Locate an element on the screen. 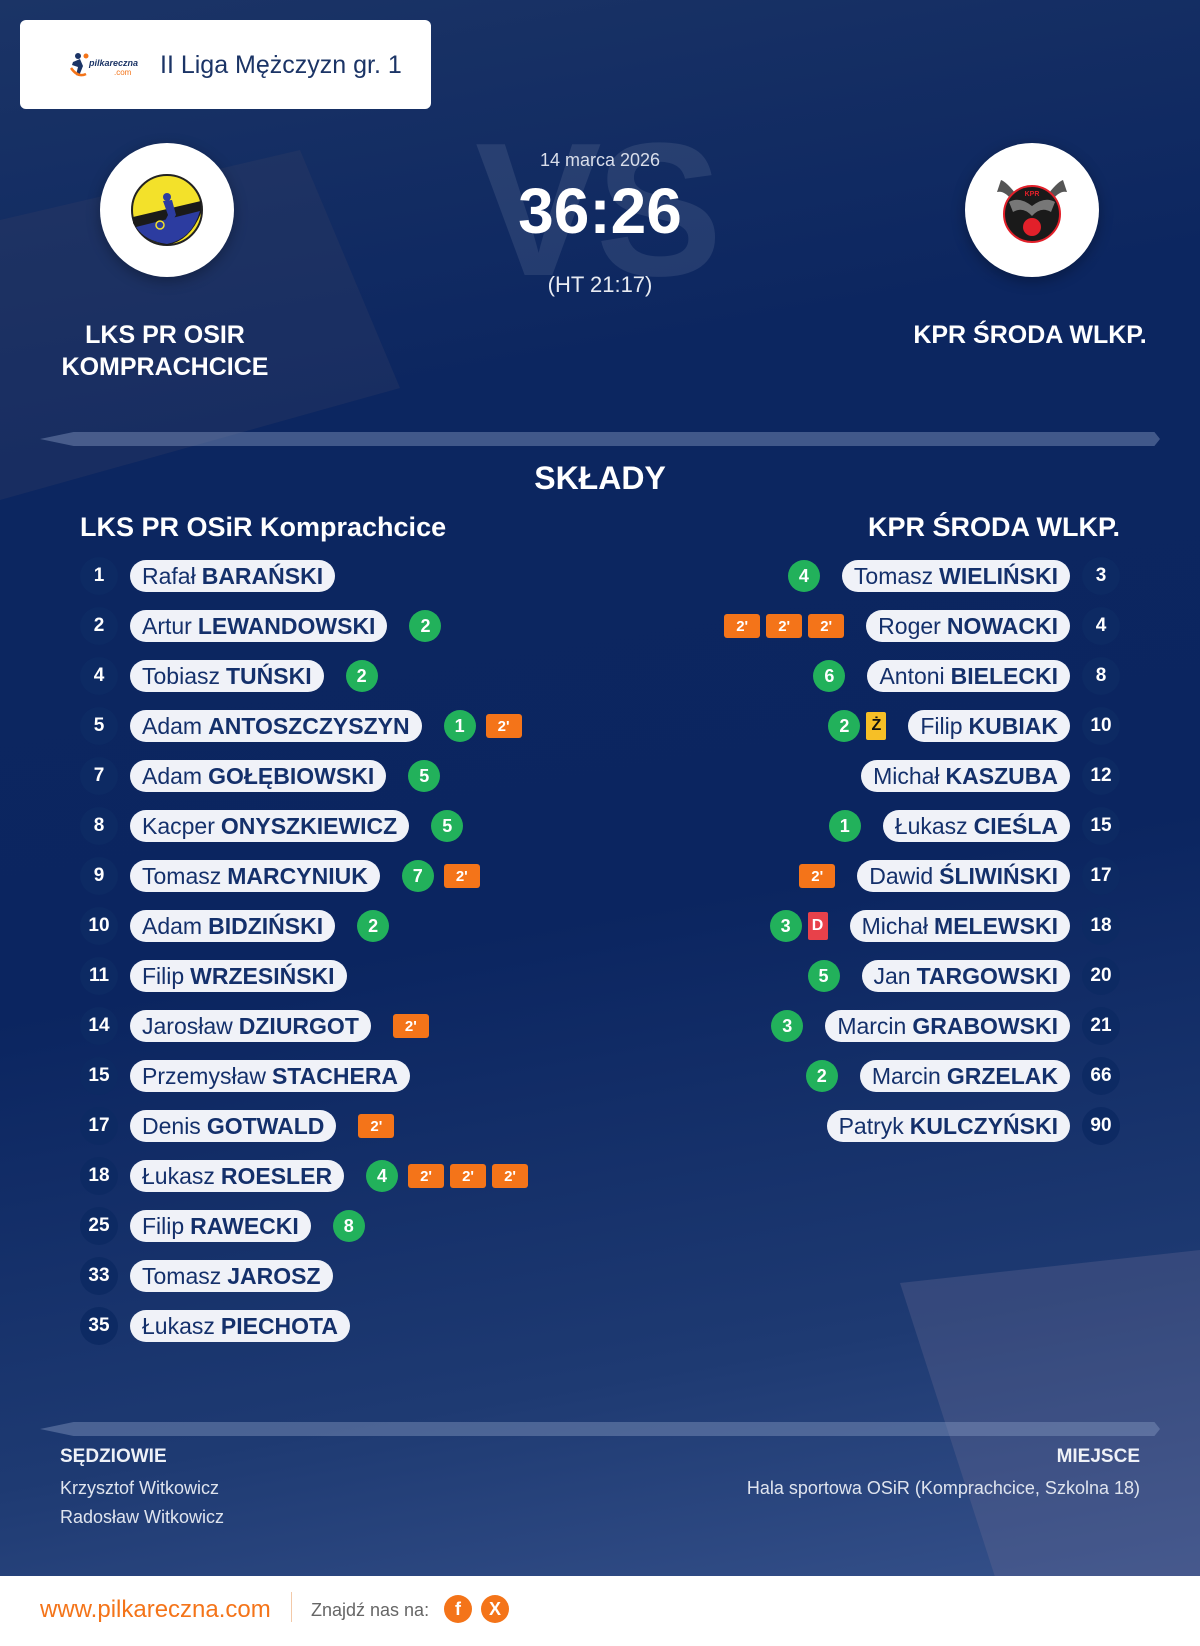 The height and width of the screenshot is (1646, 1200). player-events: 3 is located at coordinates (787, 1026).